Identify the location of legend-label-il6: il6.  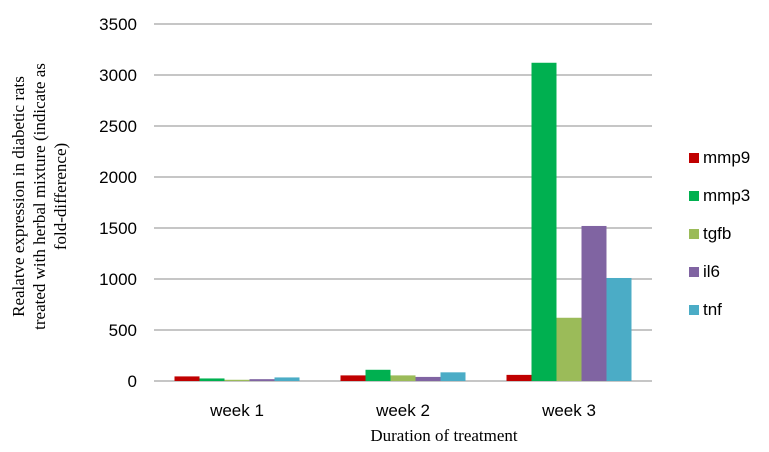
(711, 271).